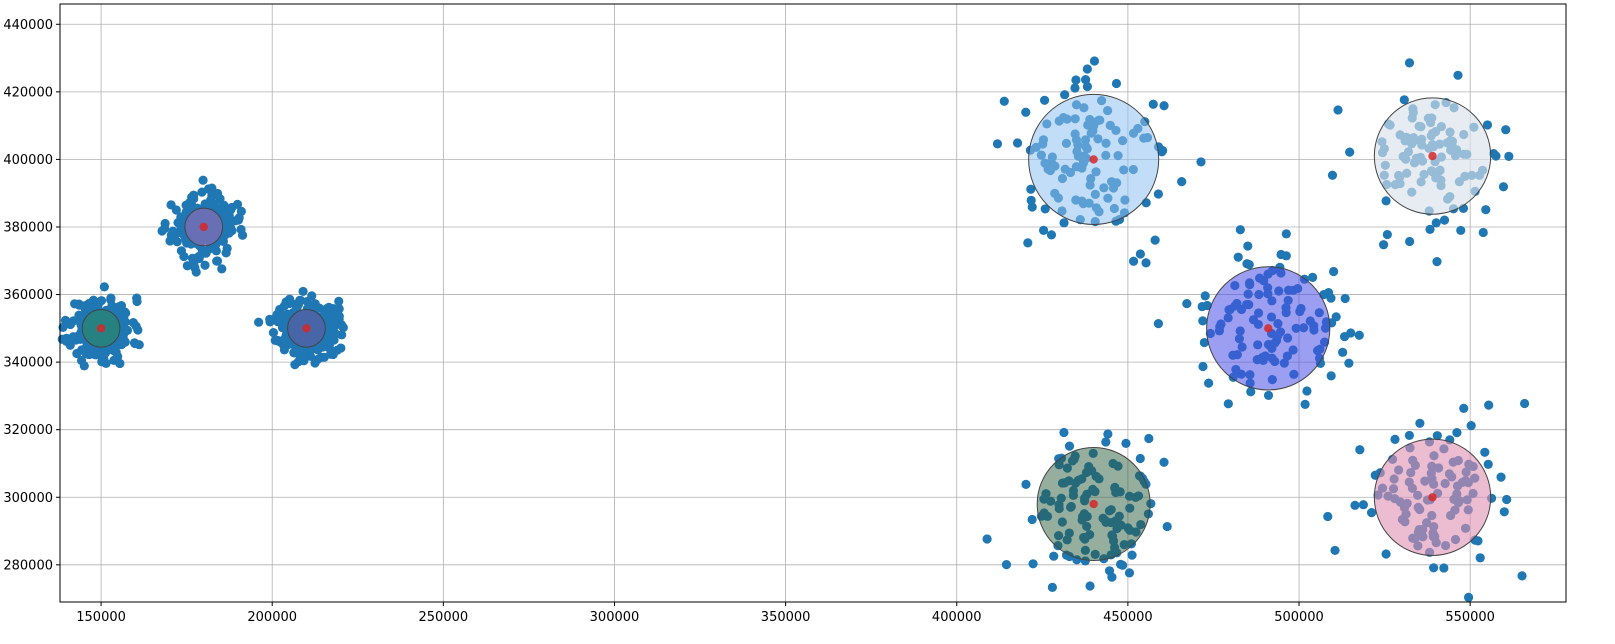 This screenshot has width=1615, height=644. I want to click on x-tick-label: 250000, so click(444, 617).